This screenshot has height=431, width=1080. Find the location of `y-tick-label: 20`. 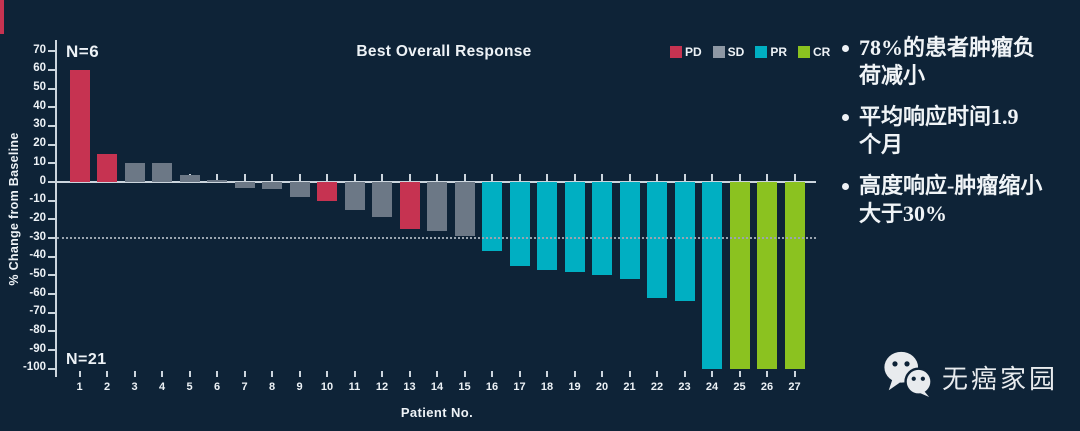

y-tick-label: 20 is located at coordinates (39, 143).